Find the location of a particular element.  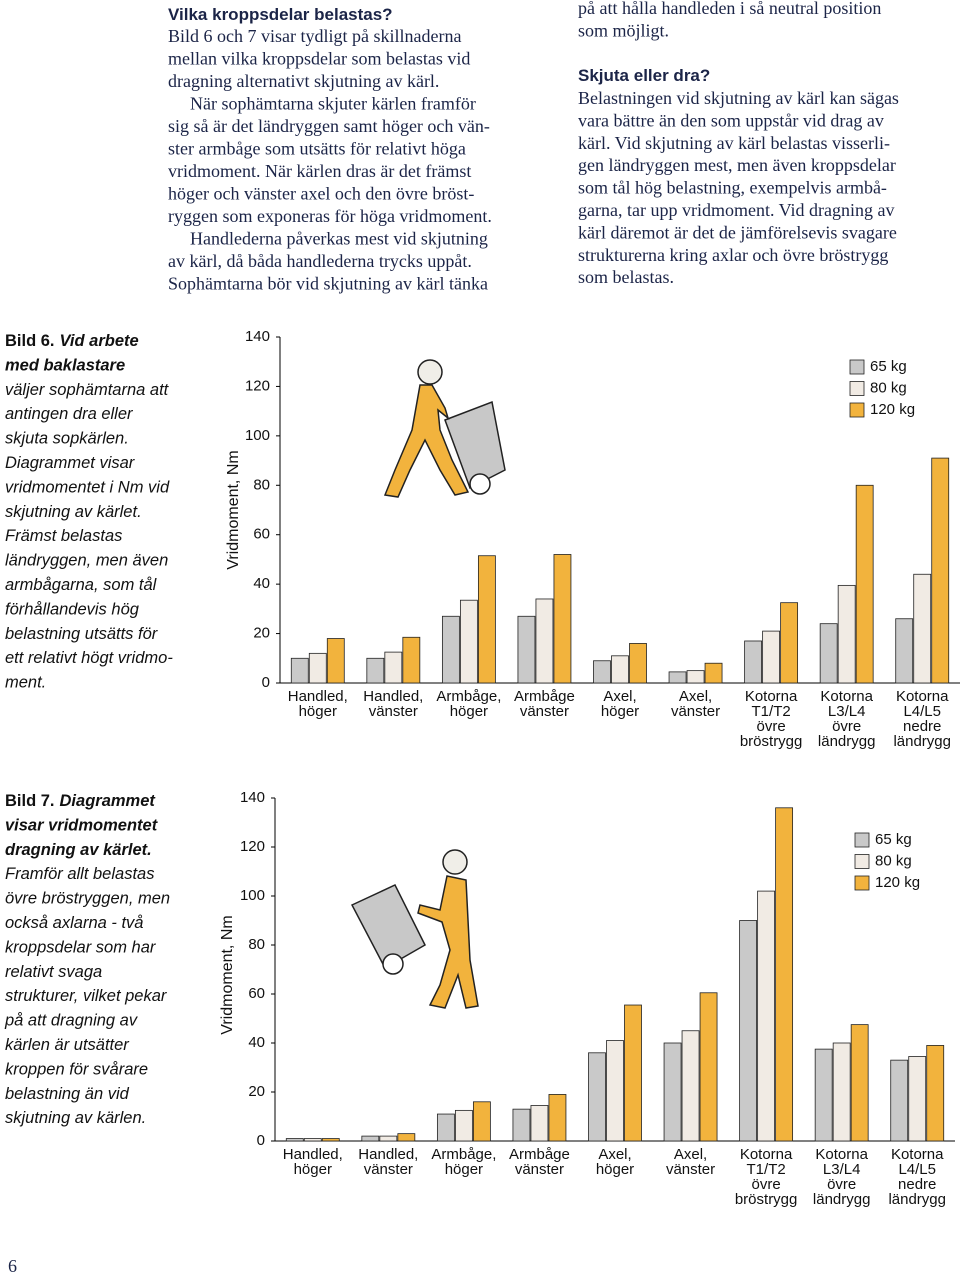

x-tick-label: vänster is located at coordinates (695, 711).